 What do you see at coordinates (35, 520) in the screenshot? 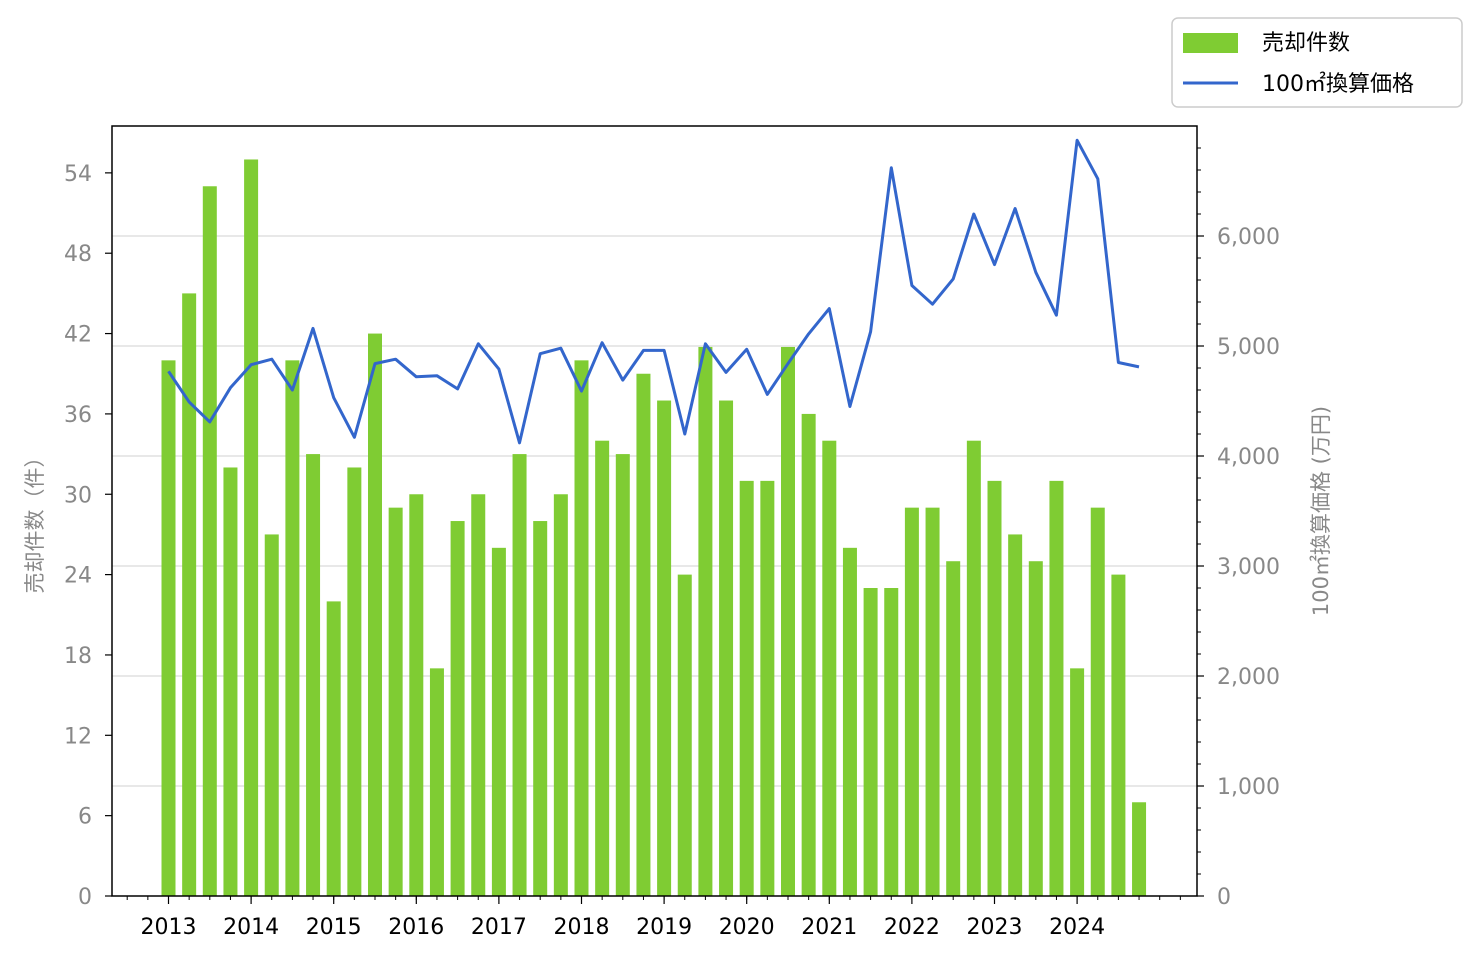
I see `left-axis-title: 売却件数（件）` at bounding box center [35, 520].